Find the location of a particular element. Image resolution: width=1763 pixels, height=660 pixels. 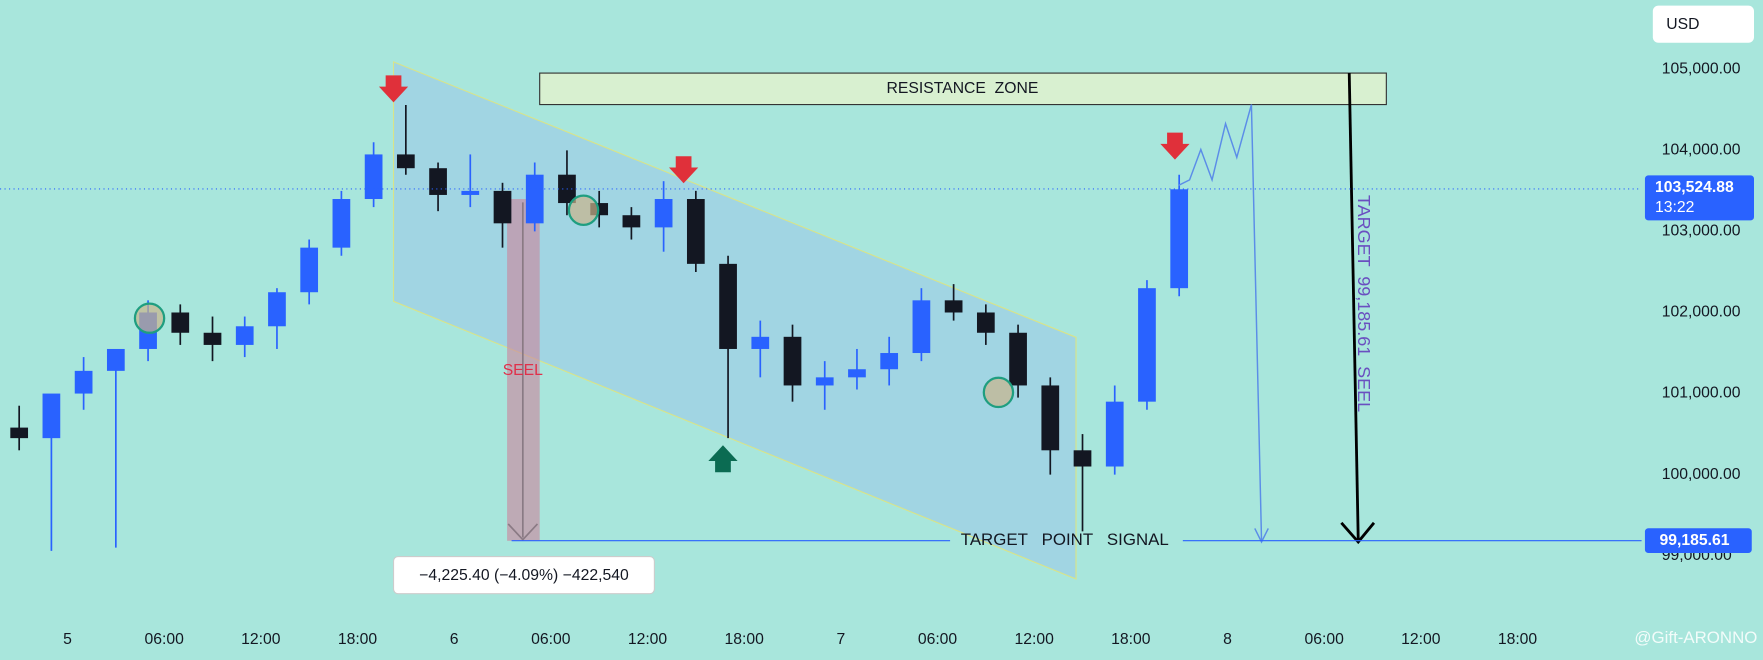

target-arrow is located at coordinates (1353, 306).